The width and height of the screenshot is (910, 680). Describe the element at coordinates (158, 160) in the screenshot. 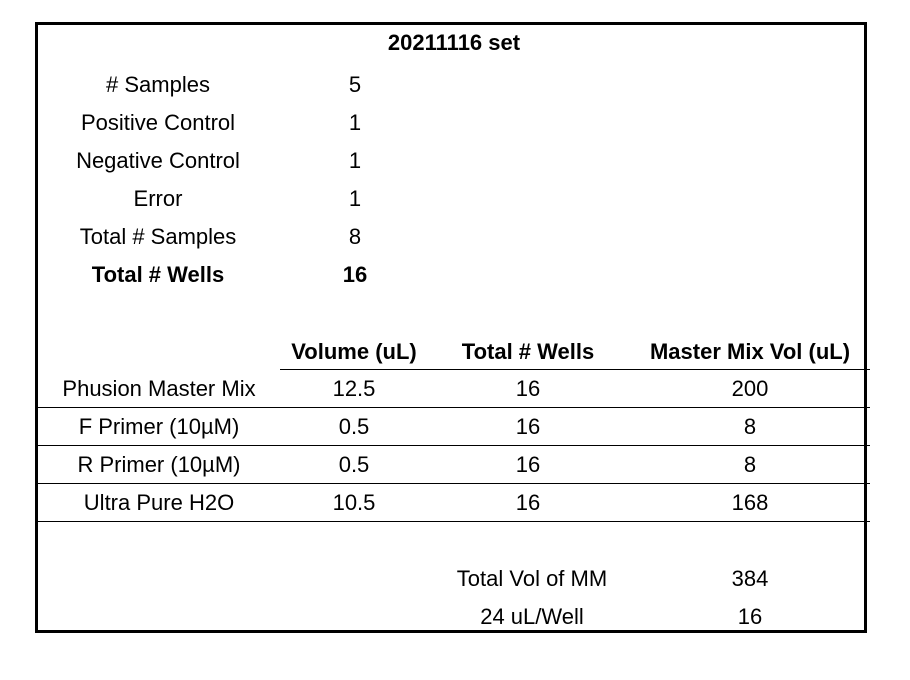

I see `summary-label-negative-control: Negative Control` at that location.